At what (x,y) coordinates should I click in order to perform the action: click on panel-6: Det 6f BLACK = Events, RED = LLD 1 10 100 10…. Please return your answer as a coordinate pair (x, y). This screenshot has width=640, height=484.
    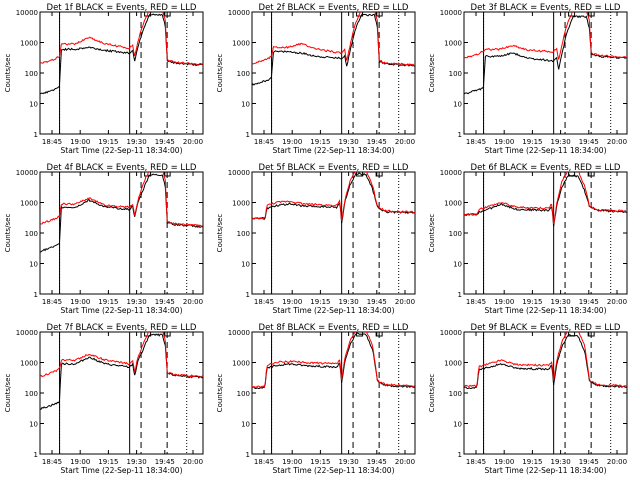
    Looking at the image, I should click on (528, 239).